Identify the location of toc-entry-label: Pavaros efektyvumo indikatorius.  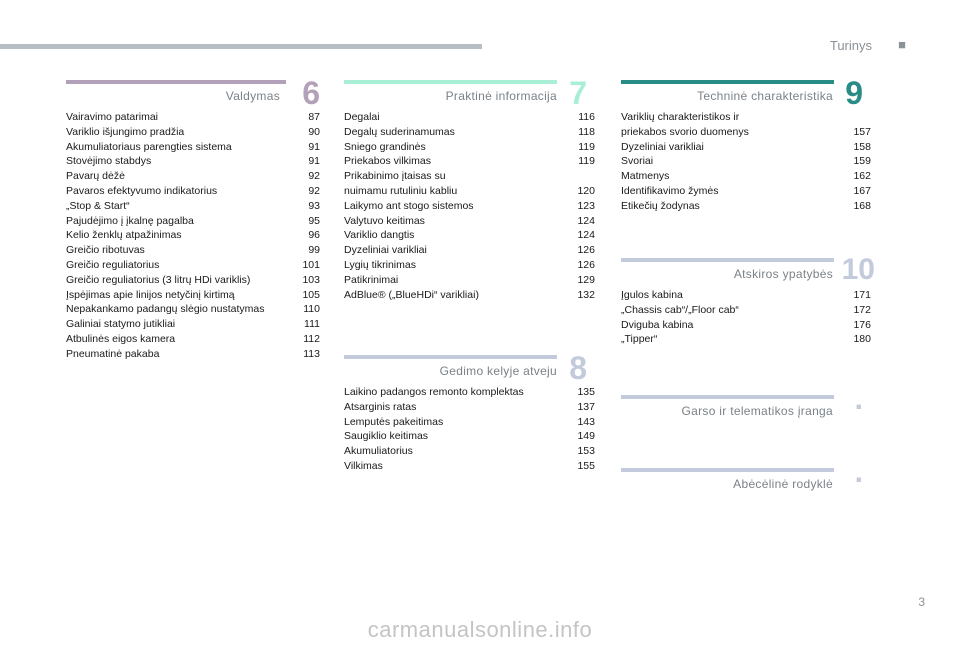
(142, 190).